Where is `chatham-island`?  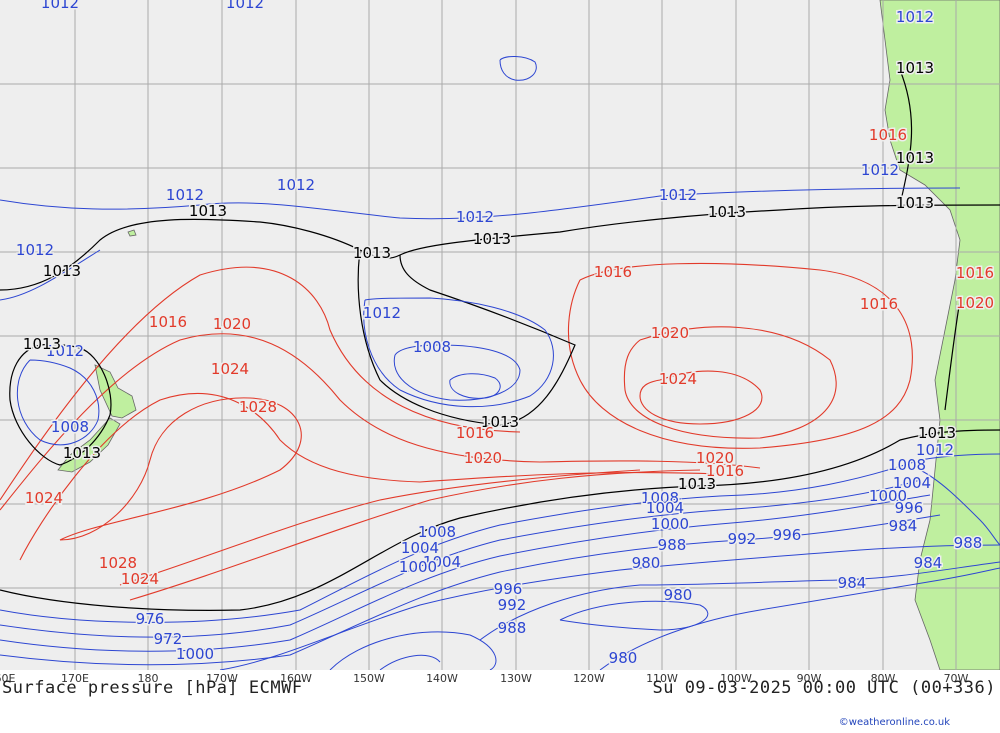 chatham-island is located at coordinates (132, 233).